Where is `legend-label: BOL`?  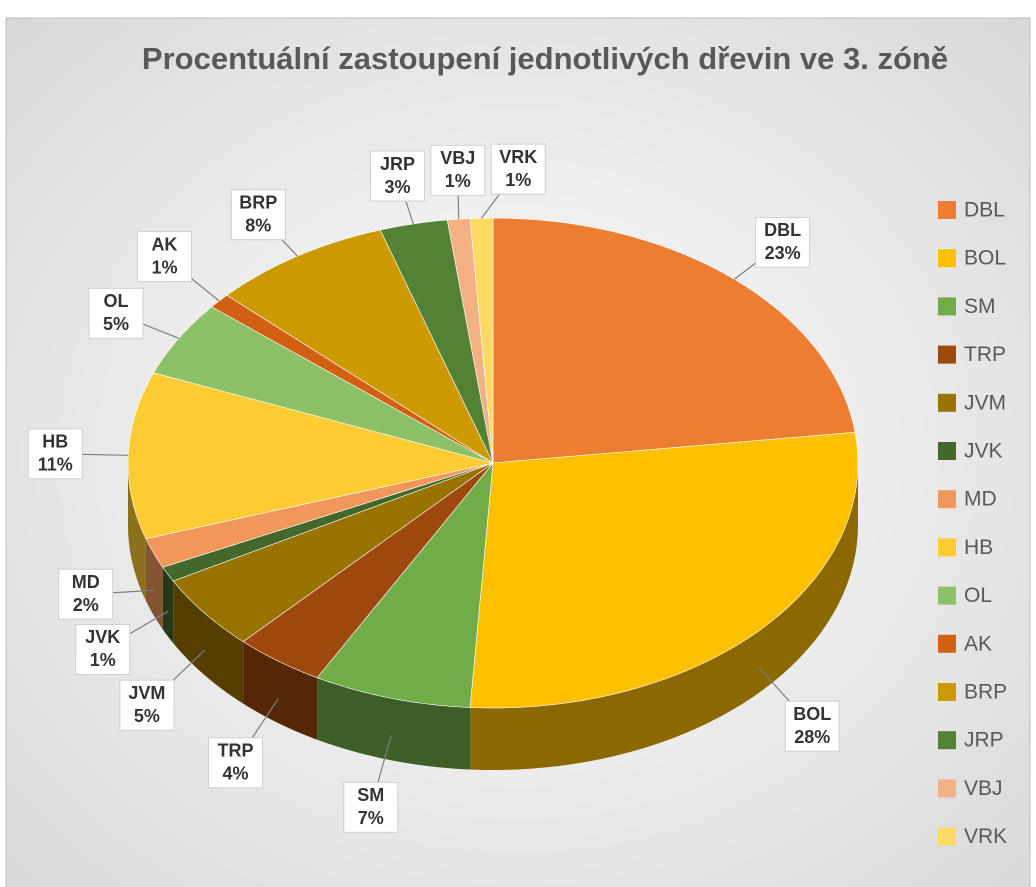
legend-label: BOL is located at coordinates (985, 258).